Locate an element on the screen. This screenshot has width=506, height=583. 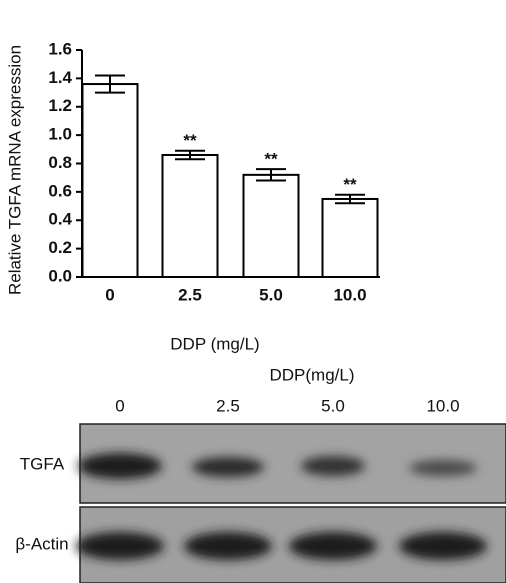
y-tick-label: 0.8 is located at coordinates (60, 162).